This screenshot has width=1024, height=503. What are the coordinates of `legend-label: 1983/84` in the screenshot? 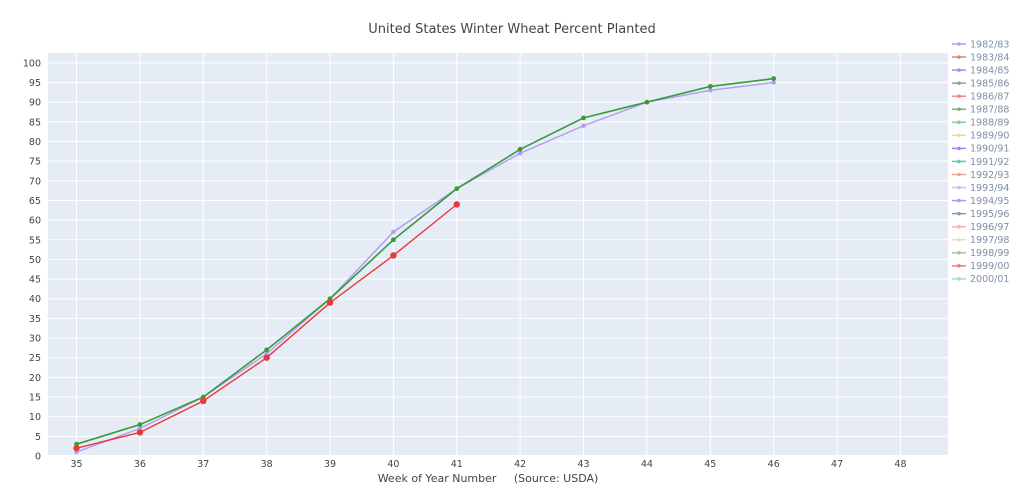 It's located at (989, 57).